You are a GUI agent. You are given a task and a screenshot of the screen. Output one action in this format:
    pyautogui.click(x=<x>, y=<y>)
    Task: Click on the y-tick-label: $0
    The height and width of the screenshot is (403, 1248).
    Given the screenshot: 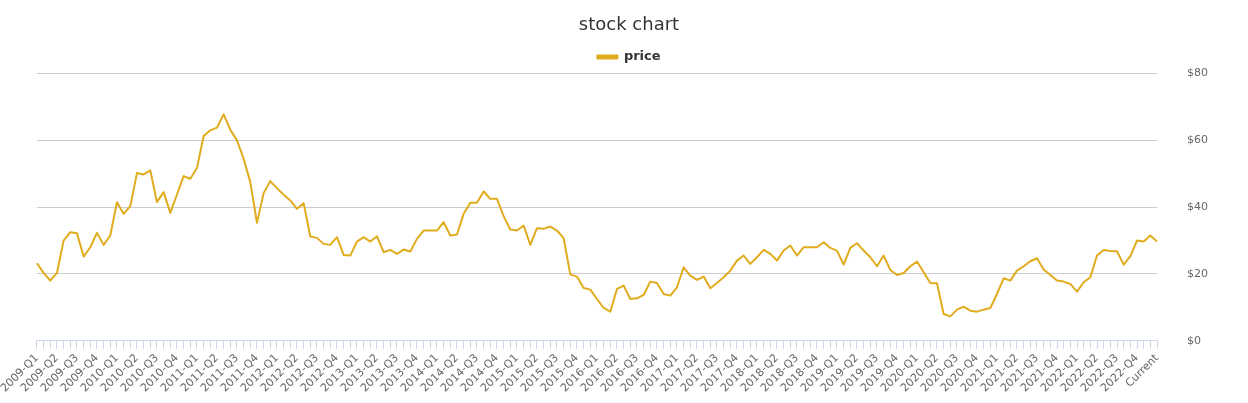 What is the action you would take?
    pyautogui.click(x=1194, y=340)
    